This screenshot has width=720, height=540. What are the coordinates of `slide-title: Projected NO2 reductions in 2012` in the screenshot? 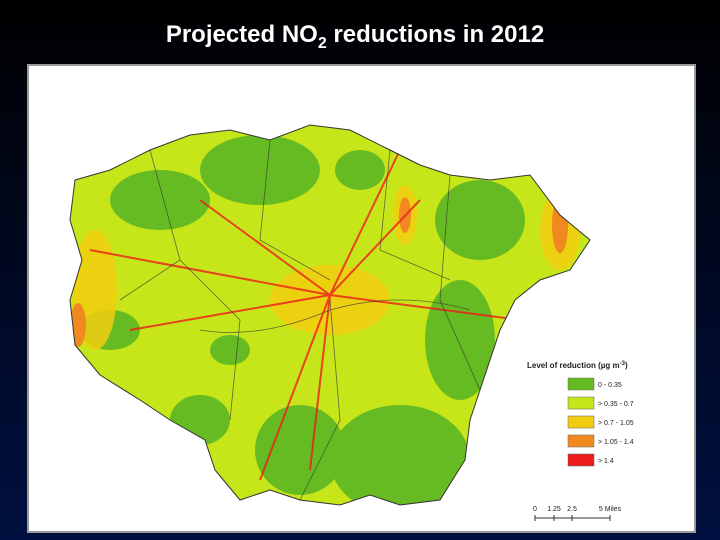 It's located at (355, 36).